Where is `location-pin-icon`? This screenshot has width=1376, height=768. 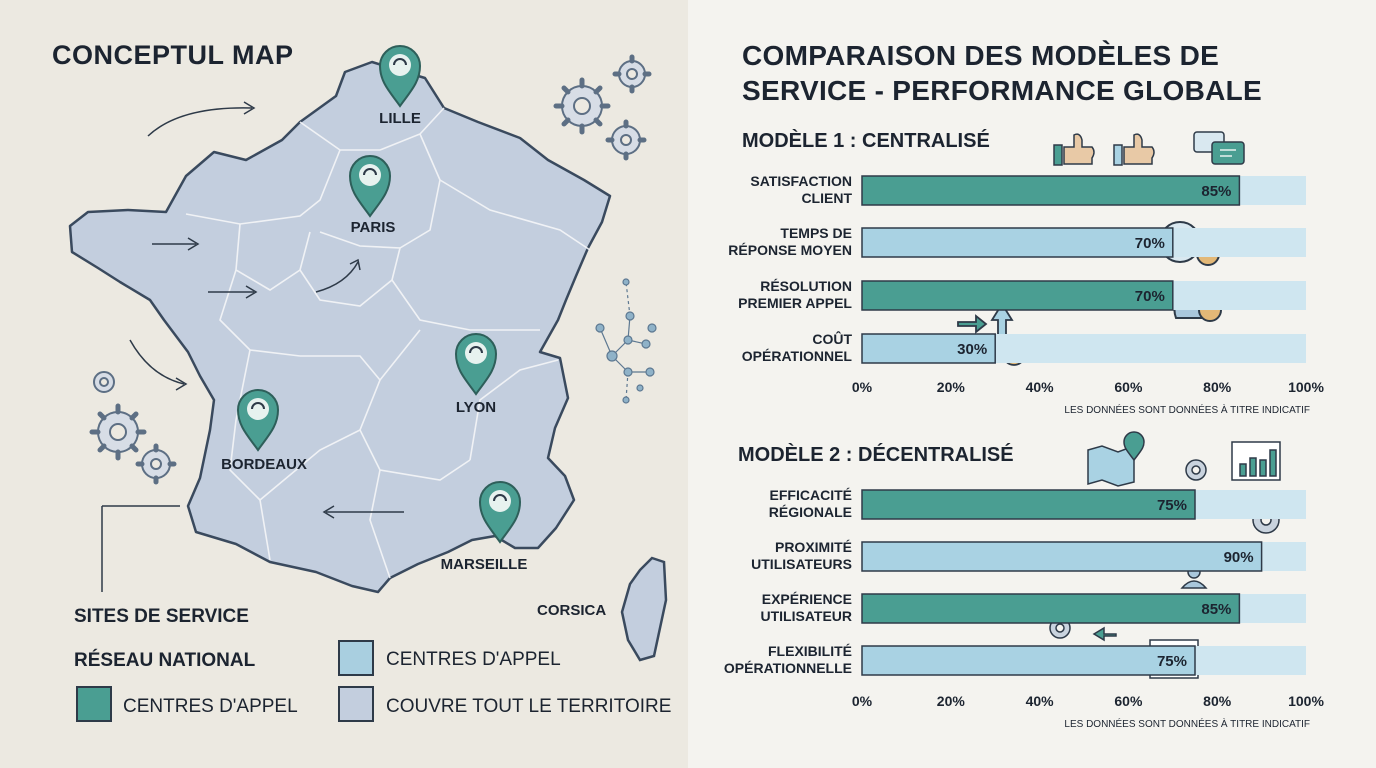 location-pin-icon is located at coordinates (379, 294).